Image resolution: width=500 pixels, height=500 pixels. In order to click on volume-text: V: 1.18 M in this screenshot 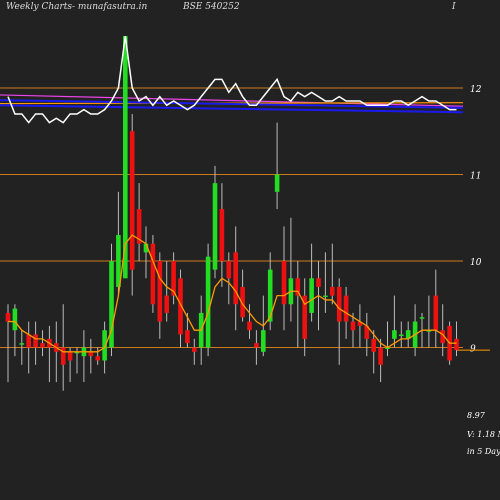, I will do `click(483, 434)`.